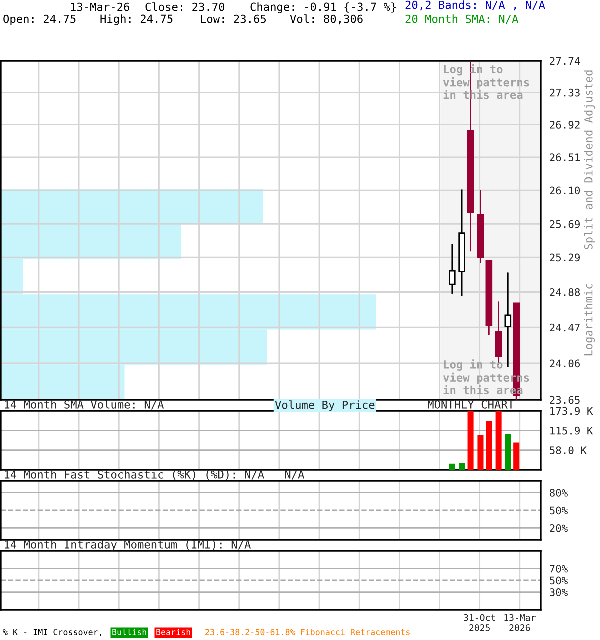 The width and height of the screenshot is (600, 640). Describe the element at coordinates (520, 623) in the screenshot. I see `x-tick-label: 13-Mar 2026` at that location.